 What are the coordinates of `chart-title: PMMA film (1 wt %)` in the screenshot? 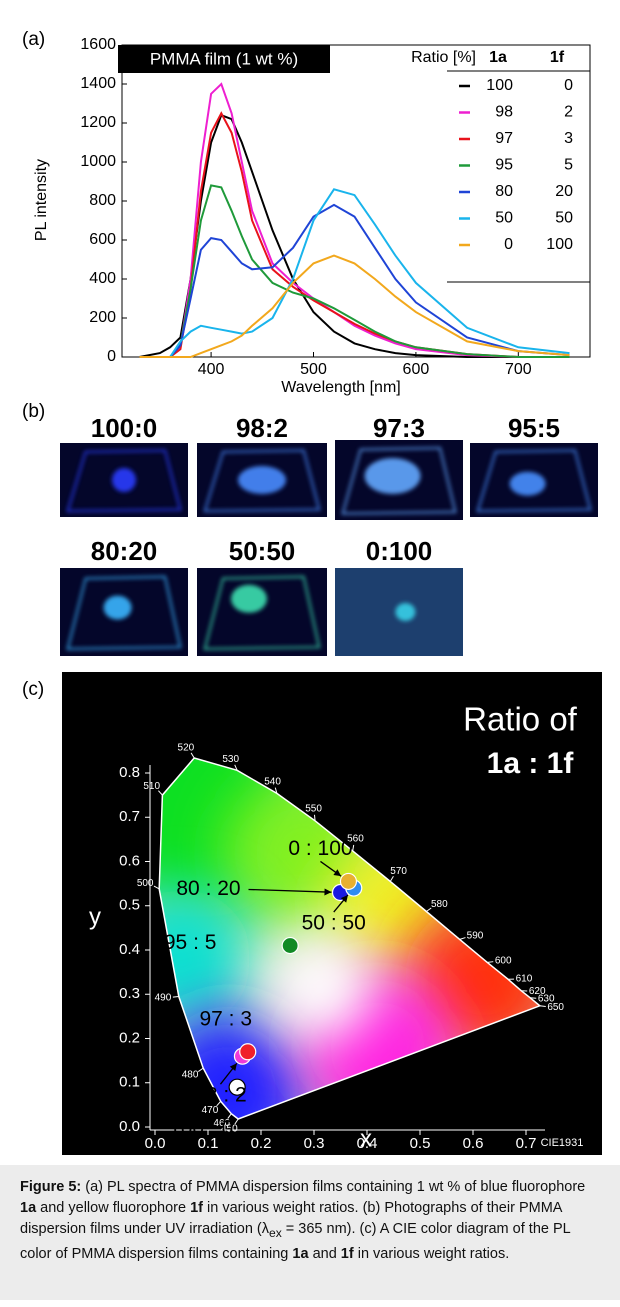 It's located at (224, 58).